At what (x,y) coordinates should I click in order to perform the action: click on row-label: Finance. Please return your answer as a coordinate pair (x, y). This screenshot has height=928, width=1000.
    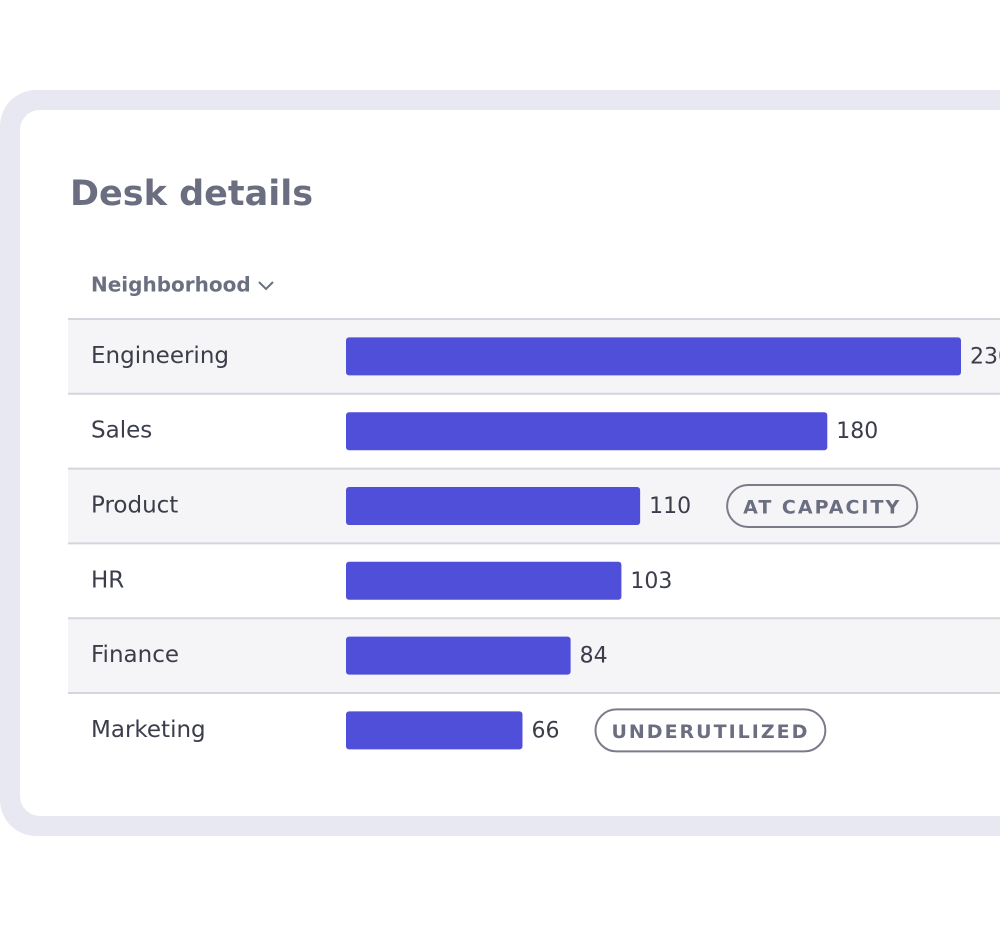
    Looking at the image, I should click on (135, 655).